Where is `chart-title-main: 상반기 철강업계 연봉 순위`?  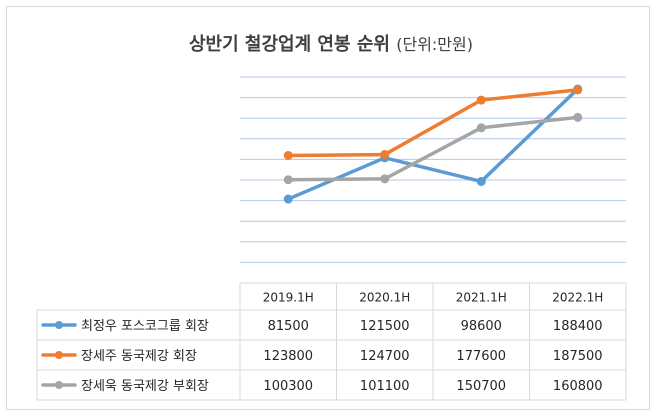
chart-title-main: 상반기 철강업계 연봉 순위 is located at coordinates (289, 44).